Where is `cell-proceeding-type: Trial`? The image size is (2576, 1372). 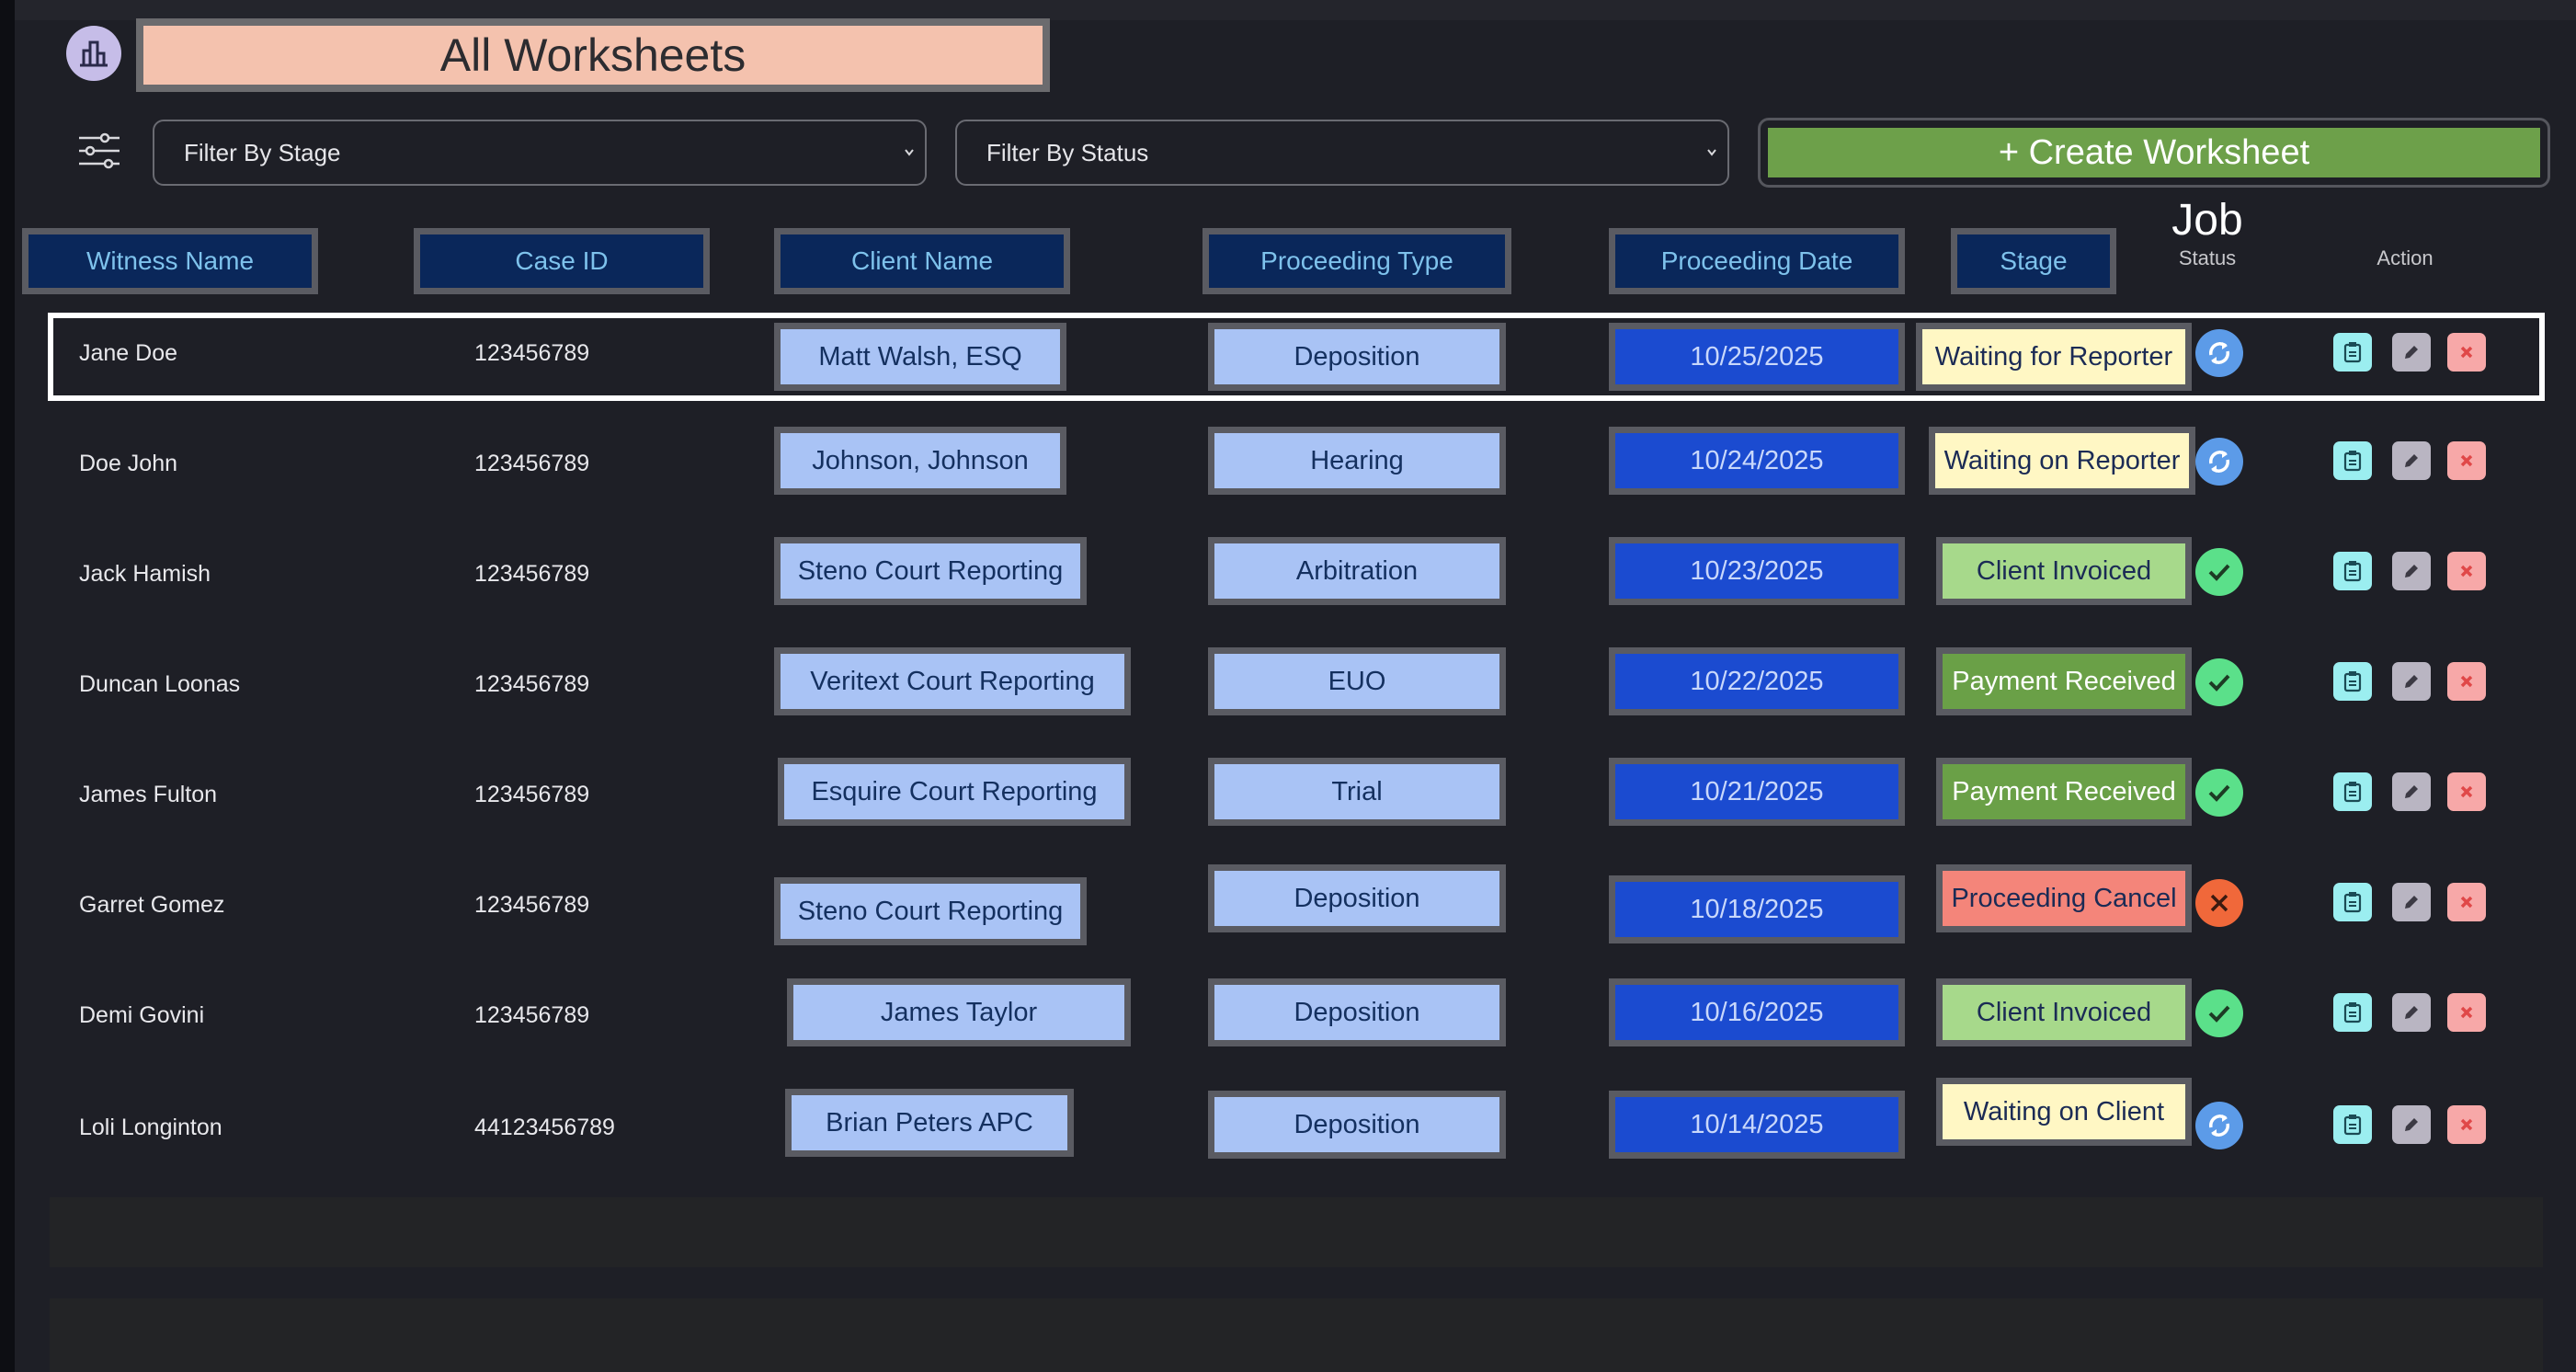
cell-proceeding-type: Trial is located at coordinates (1357, 792).